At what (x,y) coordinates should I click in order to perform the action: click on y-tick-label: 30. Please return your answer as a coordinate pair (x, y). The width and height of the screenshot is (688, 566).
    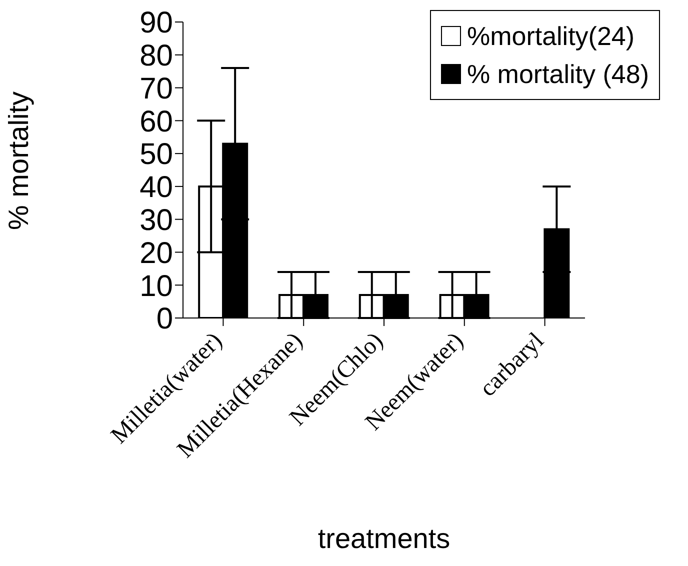
    Looking at the image, I should click on (156, 220).